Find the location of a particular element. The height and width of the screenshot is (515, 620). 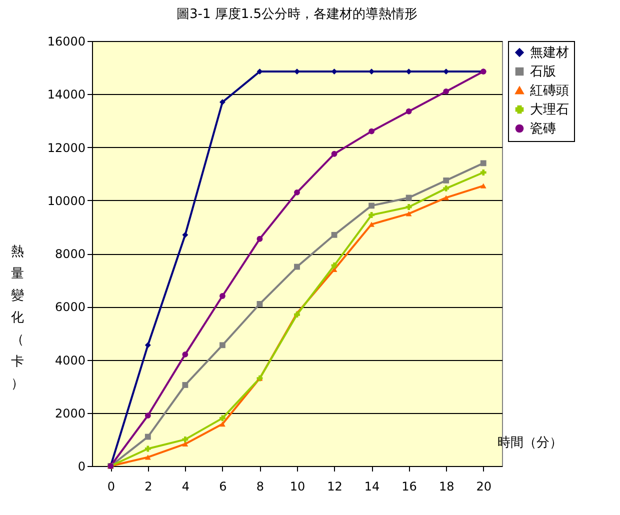

x-tick-label: 2 is located at coordinates (148, 487).